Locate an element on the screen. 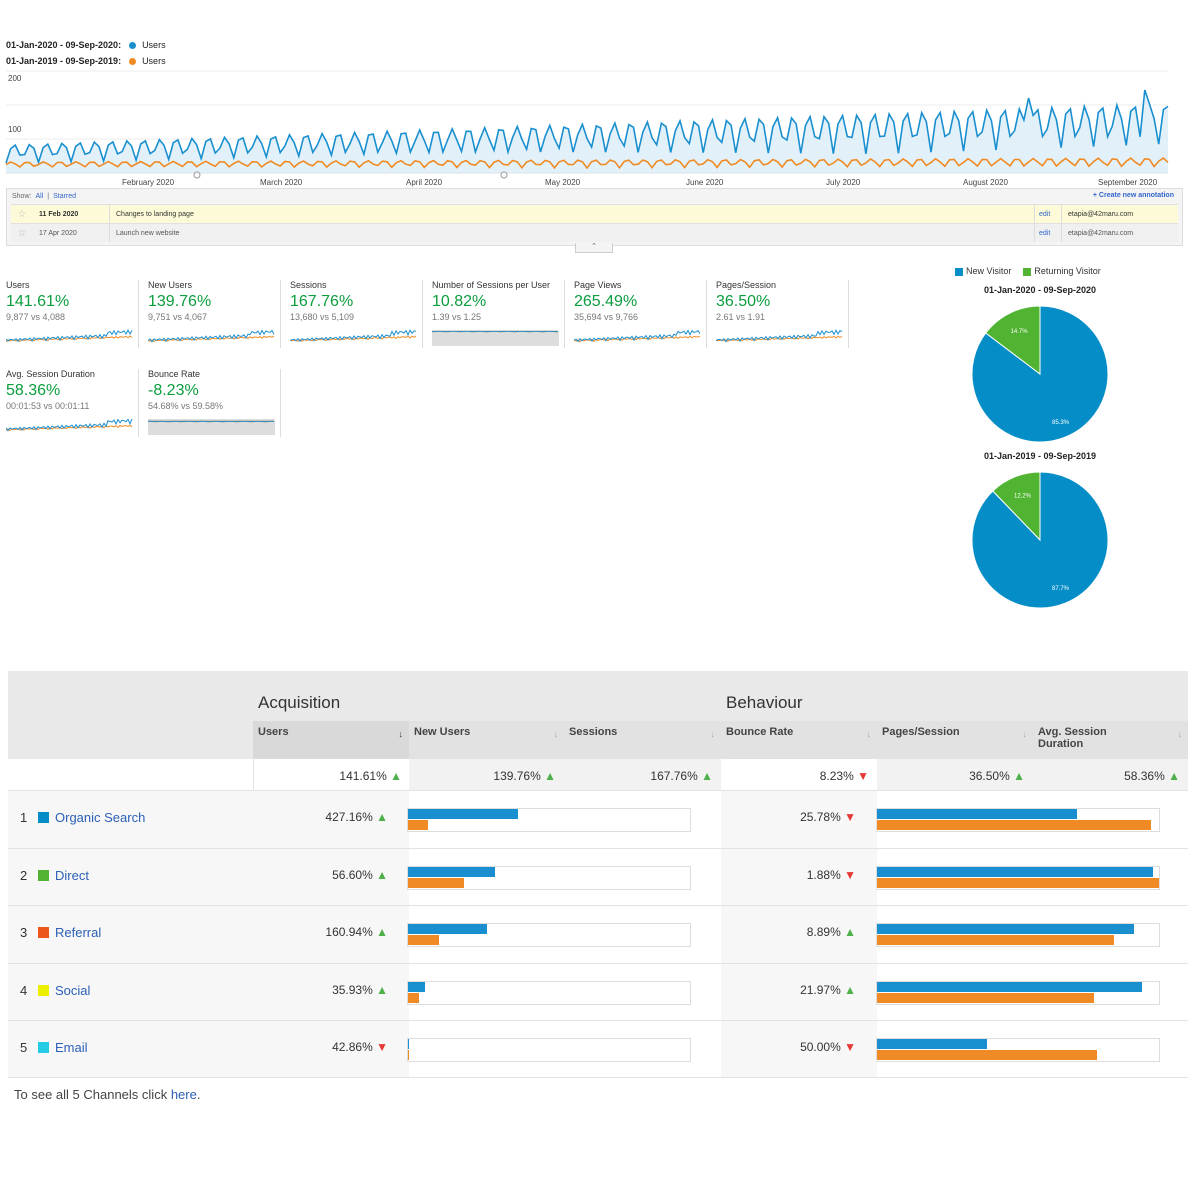 The height and width of the screenshot is (1188, 1188). row-label: 3 Referral is located at coordinates (60, 932).